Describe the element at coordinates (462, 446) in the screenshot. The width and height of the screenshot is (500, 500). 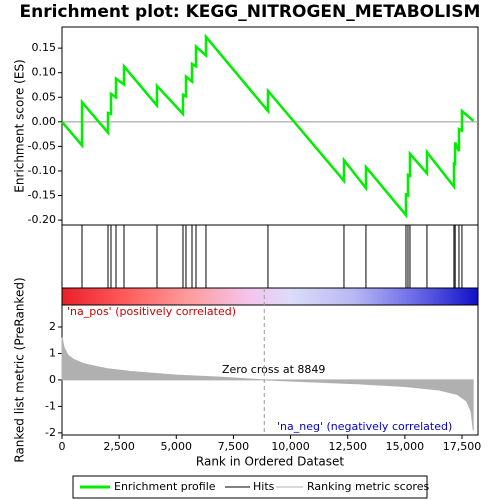
I see `x-tick-label: 17,500` at that location.